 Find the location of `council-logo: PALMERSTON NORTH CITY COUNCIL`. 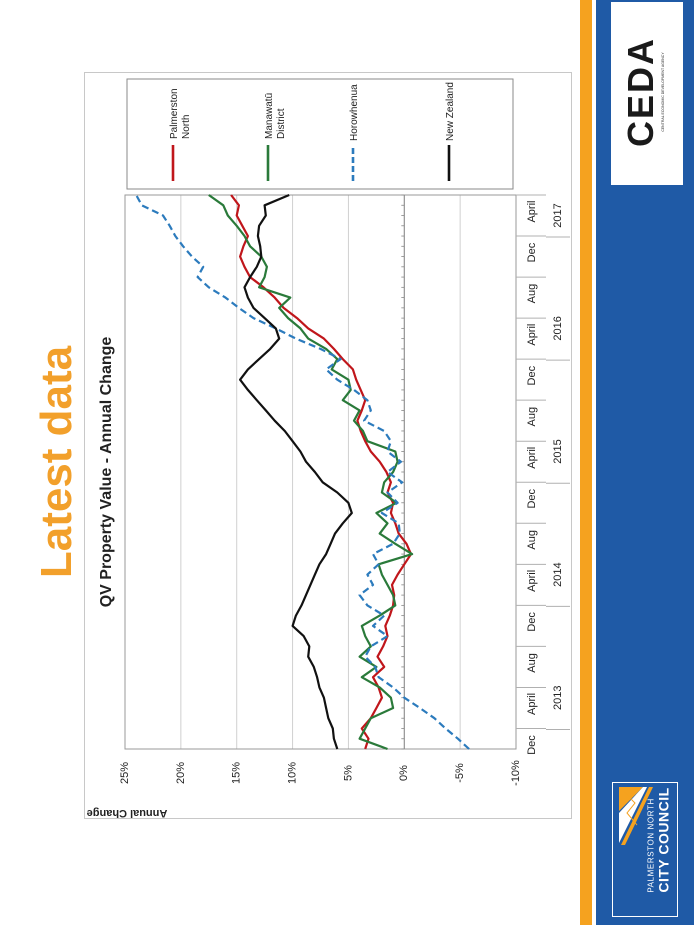

council-logo: PALMERSTON NORTH CITY COUNCIL is located at coordinates (645, 849).